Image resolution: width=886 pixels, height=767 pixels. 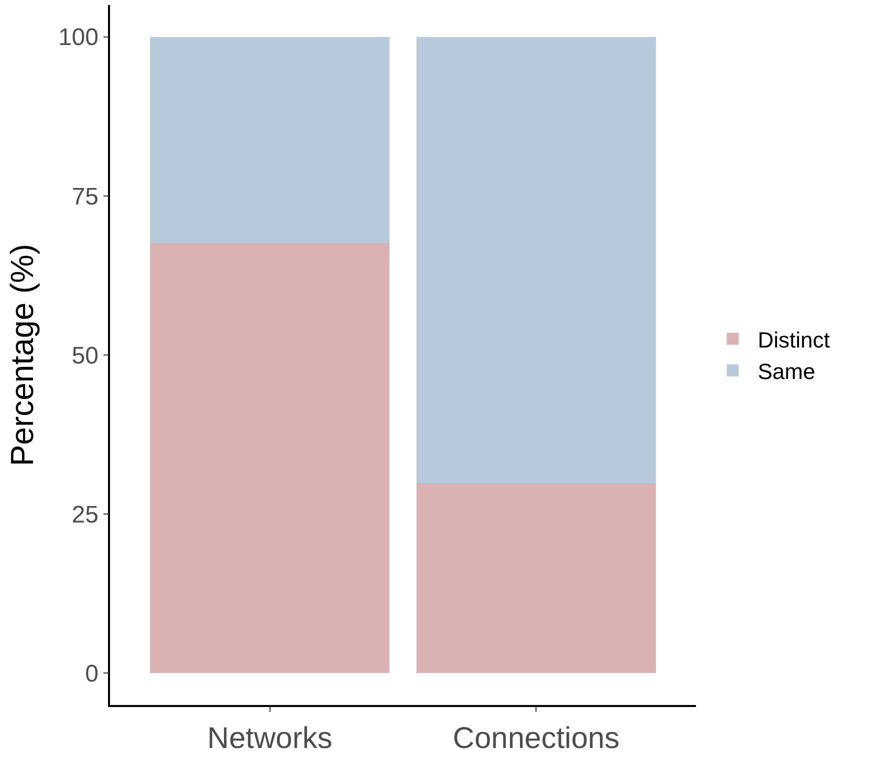 What do you see at coordinates (787, 371) in the screenshot?
I see `legend-label: Same` at bounding box center [787, 371].